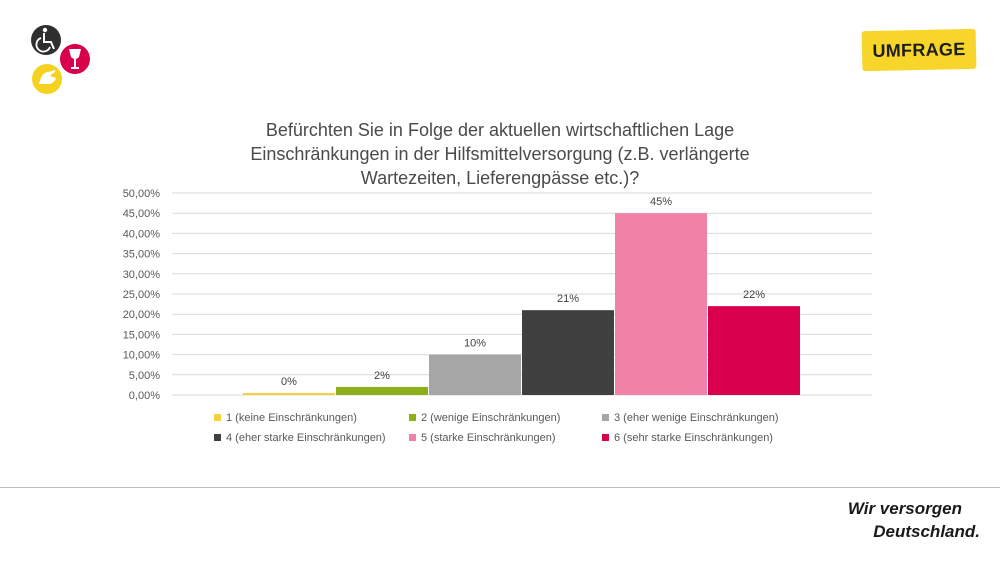  What do you see at coordinates (142, 234) in the screenshot?
I see `y-tick-label: 40,00%` at bounding box center [142, 234].